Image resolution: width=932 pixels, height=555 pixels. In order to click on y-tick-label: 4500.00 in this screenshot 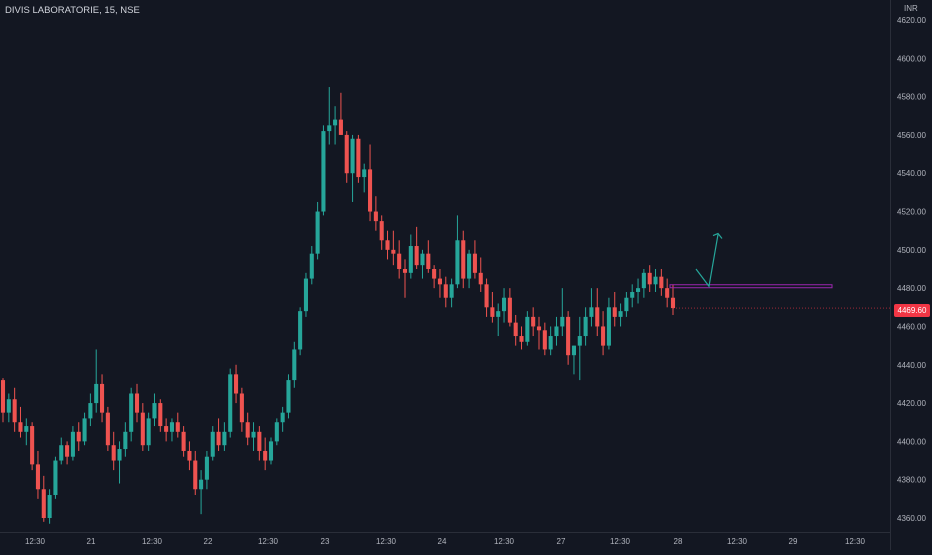, I will do `click(911, 250)`.